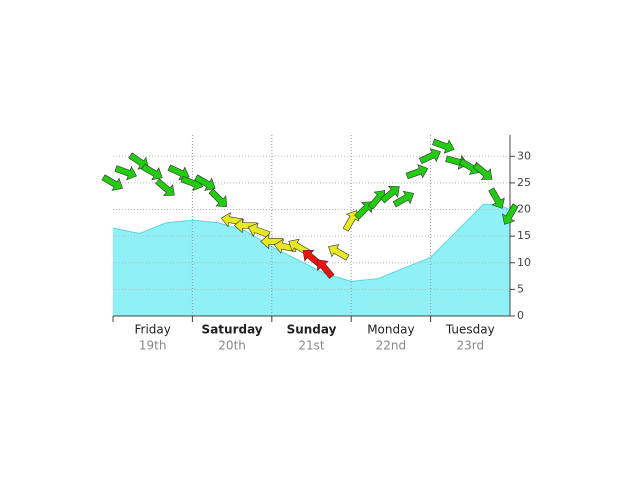  What do you see at coordinates (390, 330) in the screenshot?
I see `day-label: Monday` at bounding box center [390, 330].